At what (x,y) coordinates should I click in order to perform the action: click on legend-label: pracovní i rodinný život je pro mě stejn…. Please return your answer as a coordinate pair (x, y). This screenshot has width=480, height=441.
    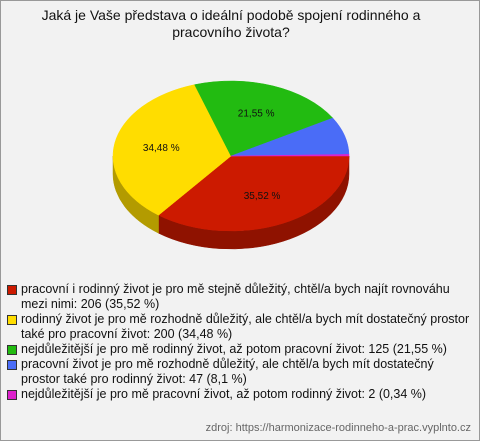
    Looking at the image, I should click on (235, 296).